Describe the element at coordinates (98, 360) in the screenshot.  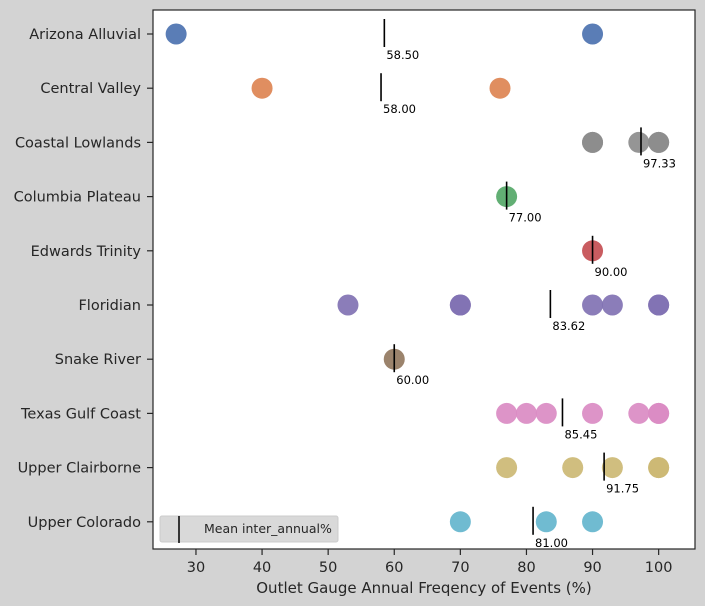
I see `y-tick-label: Snake River` at that location.